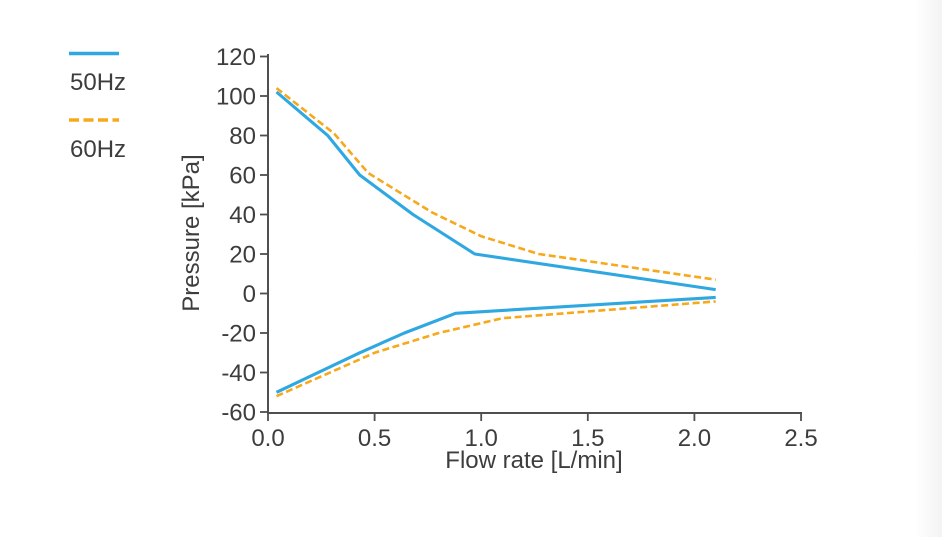  Describe the element at coordinates (495, 349) in the screenshot. I see `series-line-60hz-vacuum` at that location.